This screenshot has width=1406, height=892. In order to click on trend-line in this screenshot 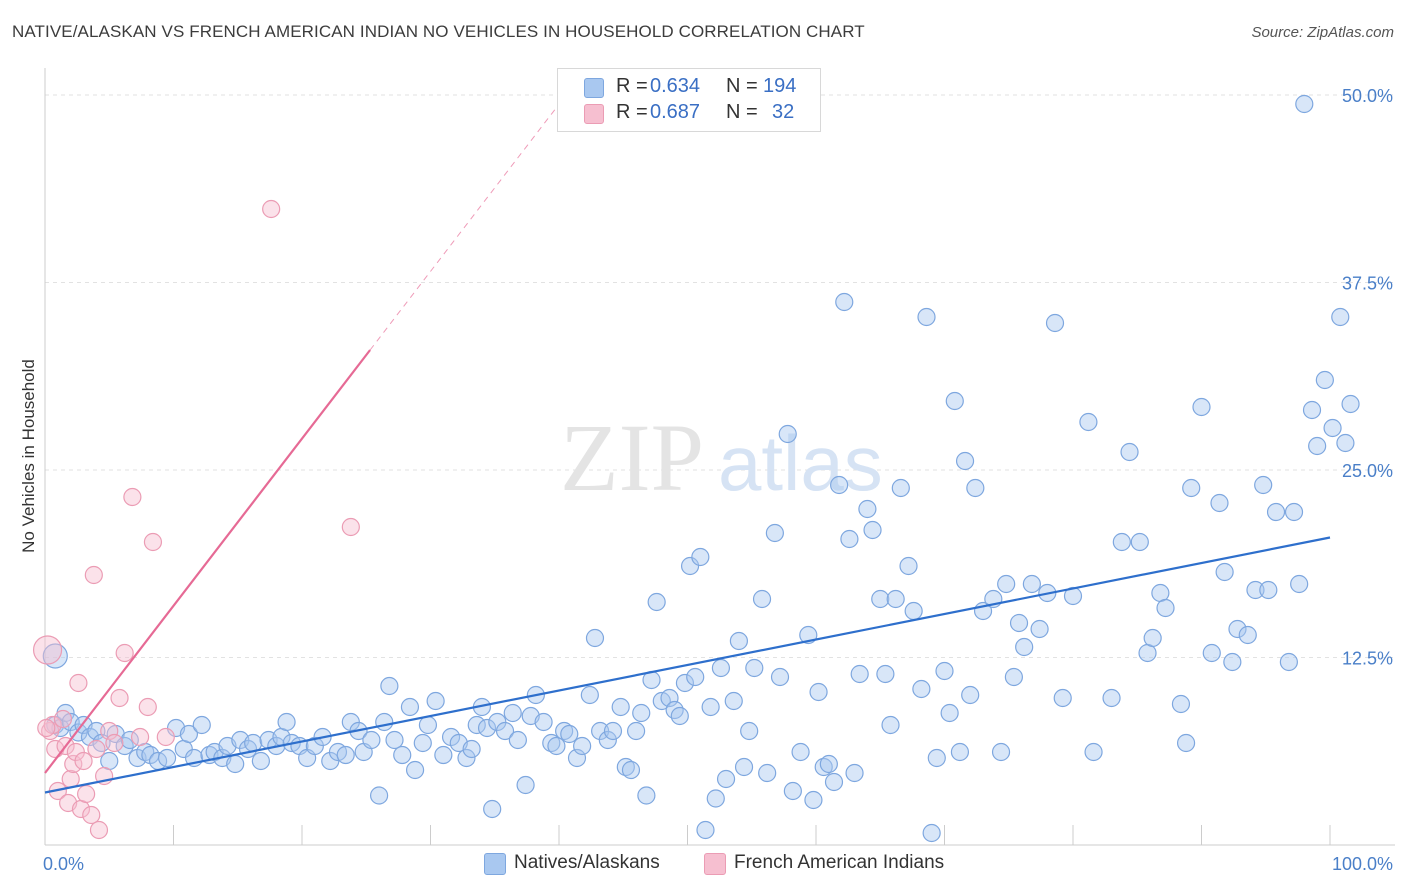, I will do `click(207, 561)`.